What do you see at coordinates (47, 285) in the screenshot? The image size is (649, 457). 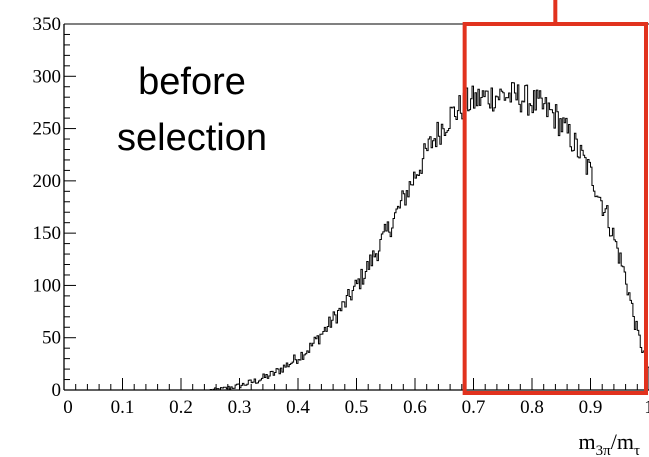 I see `y-tick-label: 100` at bounding box center [47, 285].